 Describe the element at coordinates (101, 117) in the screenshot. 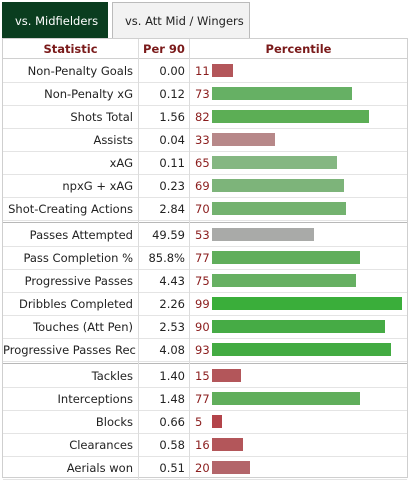

I see `stat-name: Shots Total` at that location.